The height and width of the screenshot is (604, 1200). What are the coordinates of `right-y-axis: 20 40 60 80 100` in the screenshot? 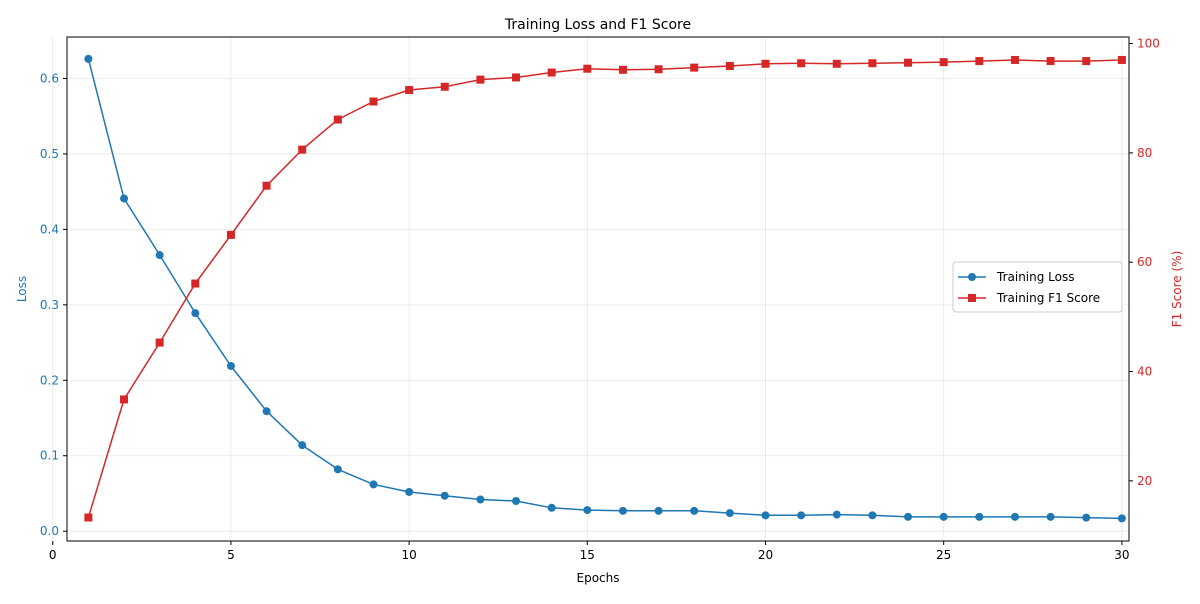 It's located at (1144, 262).